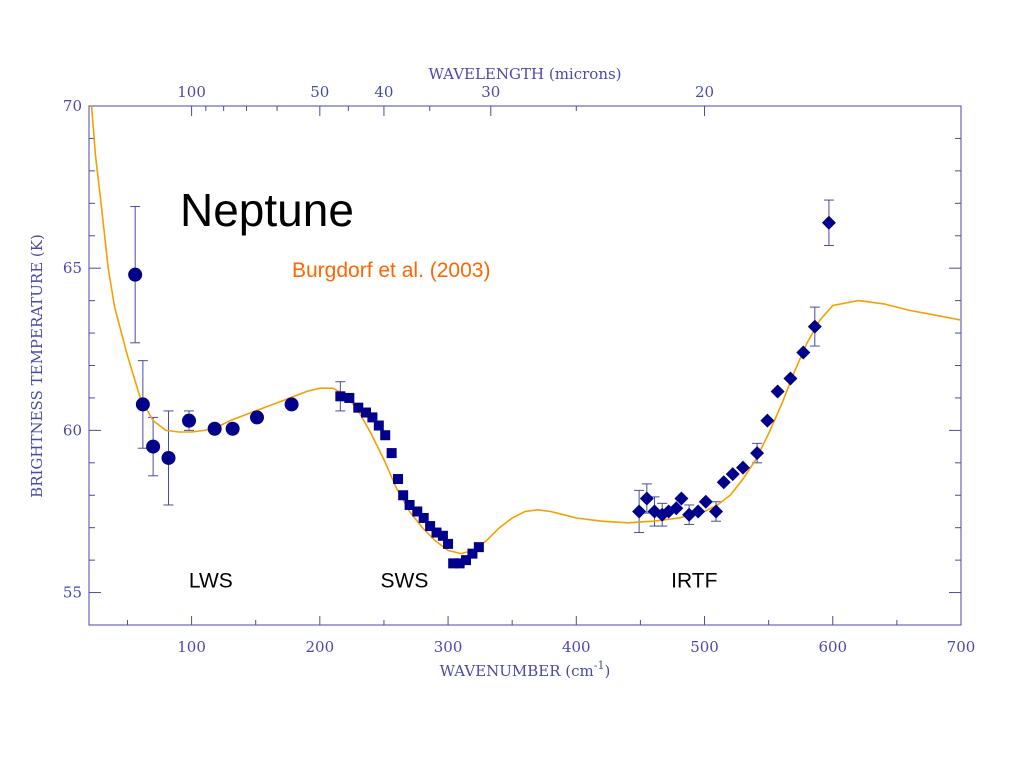 This screenshot has height=768, width=1024. What do you see at coordinates (72, 593) in the screenshot?
I see `y-tick-label: 55` at bounding box center [72, 593].